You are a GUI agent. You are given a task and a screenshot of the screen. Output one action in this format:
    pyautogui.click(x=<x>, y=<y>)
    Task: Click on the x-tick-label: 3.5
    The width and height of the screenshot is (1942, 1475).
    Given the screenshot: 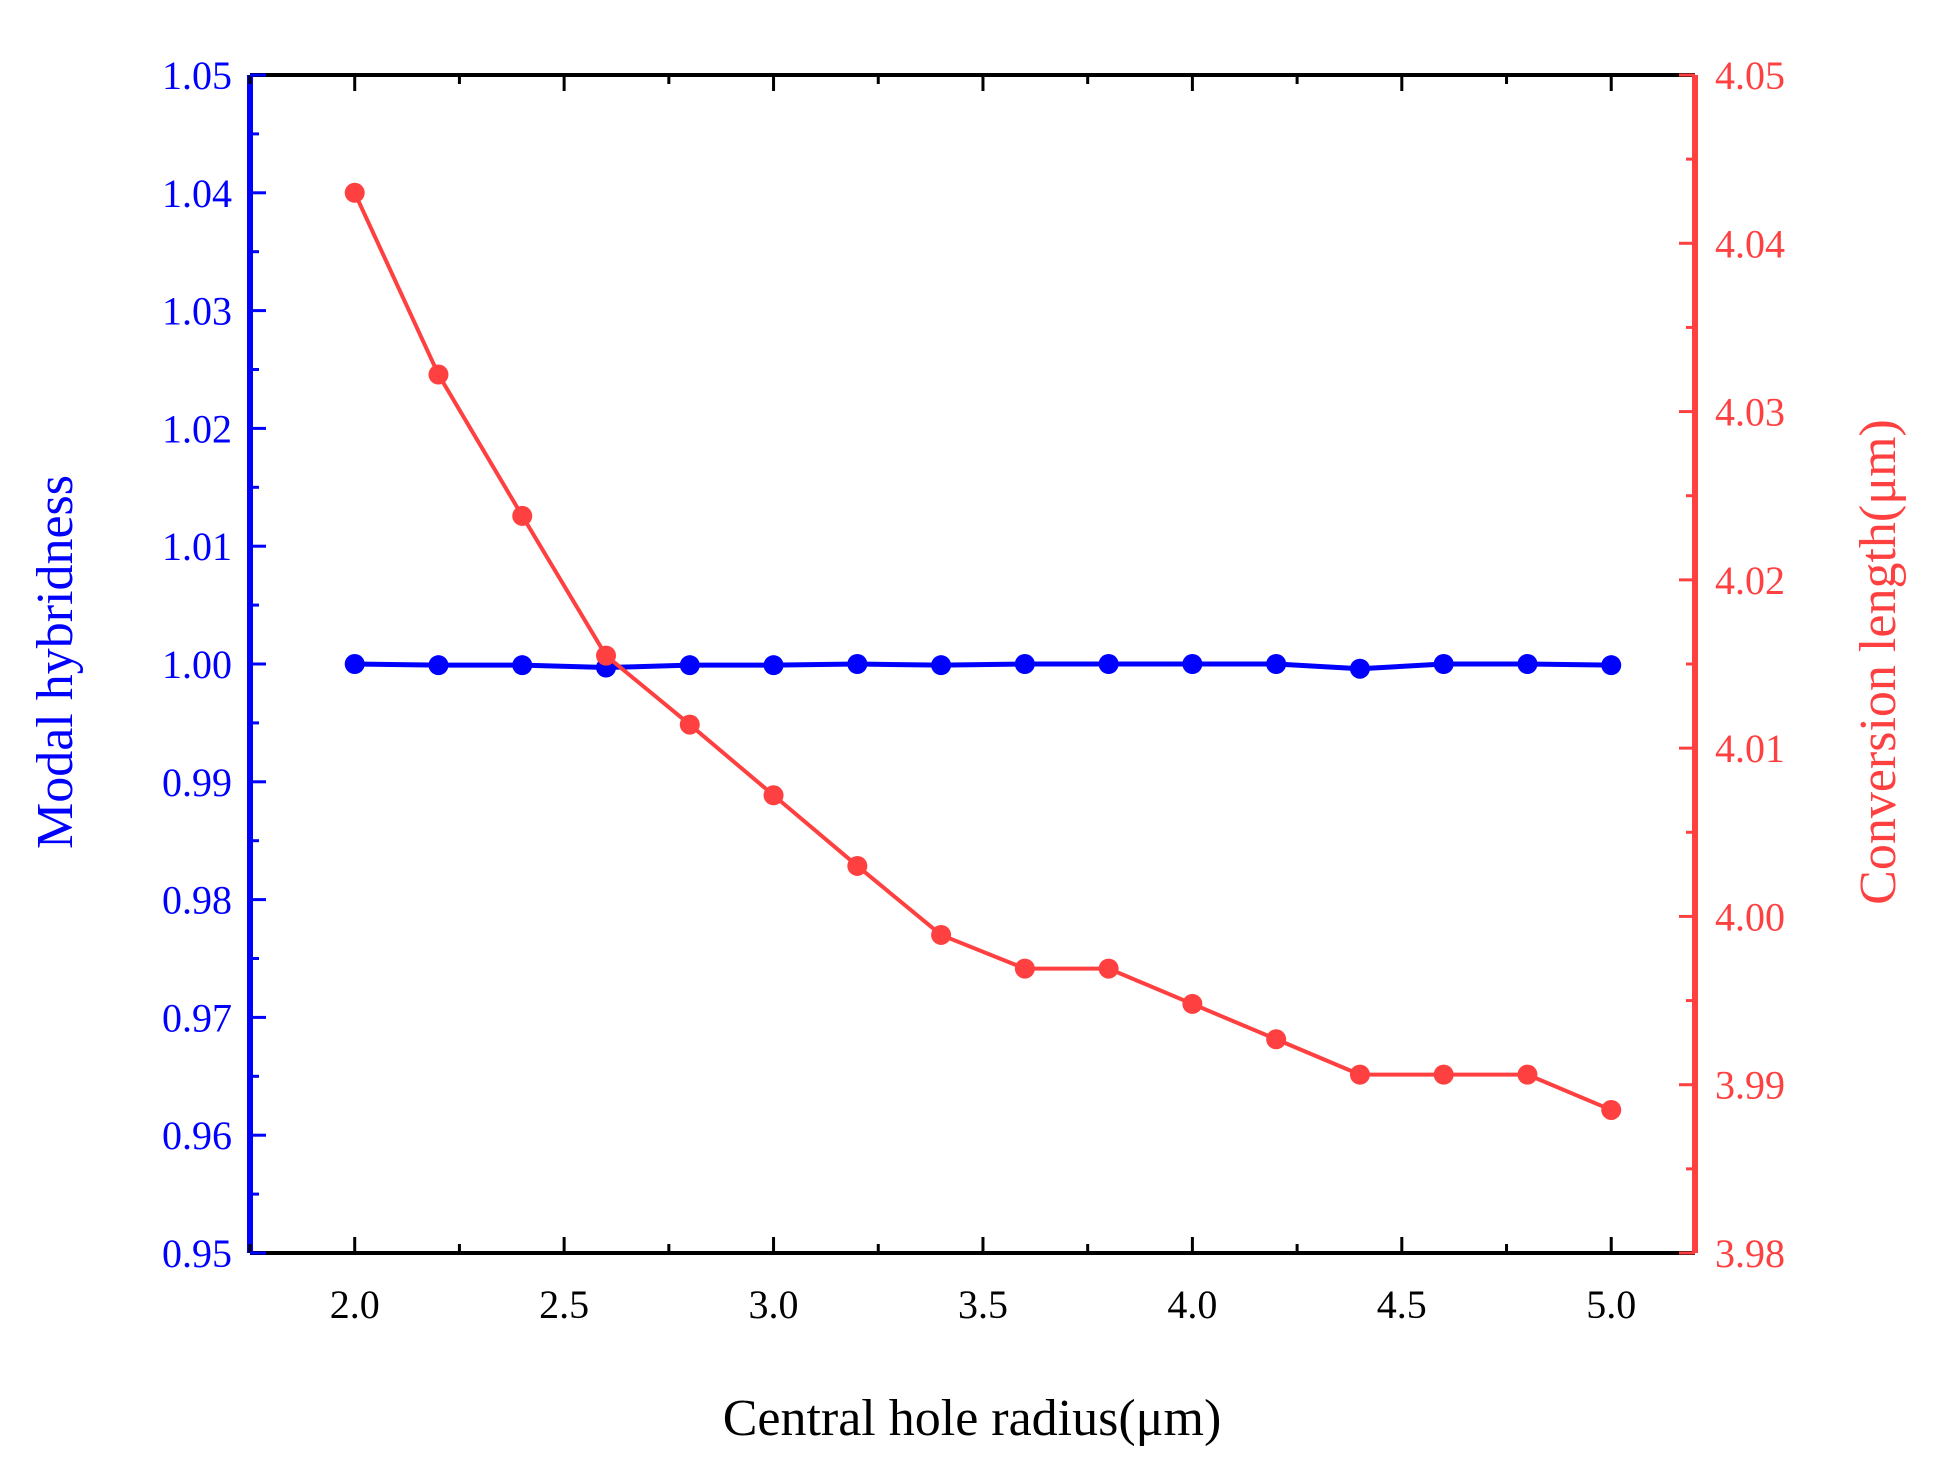 What is the action you would take?
    pyautogui.click(x=983, y=1304)
    